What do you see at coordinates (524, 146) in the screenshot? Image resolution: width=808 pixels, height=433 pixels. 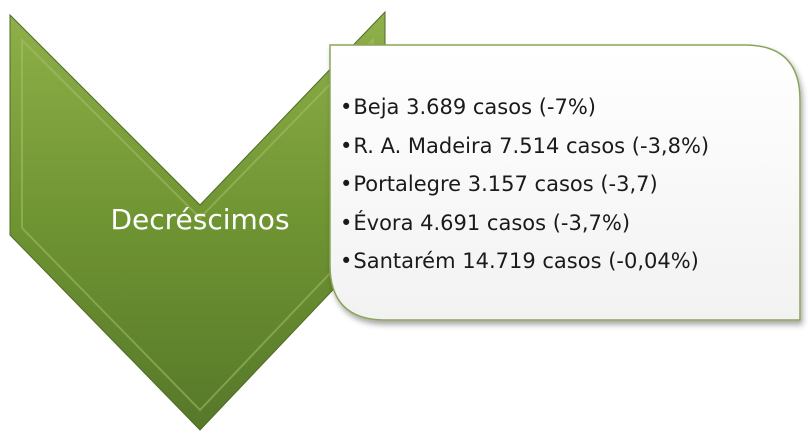 I see `list-item: R. A. Madeira 7.514 casos (-3,8%)` at bounding box center [524, 146].